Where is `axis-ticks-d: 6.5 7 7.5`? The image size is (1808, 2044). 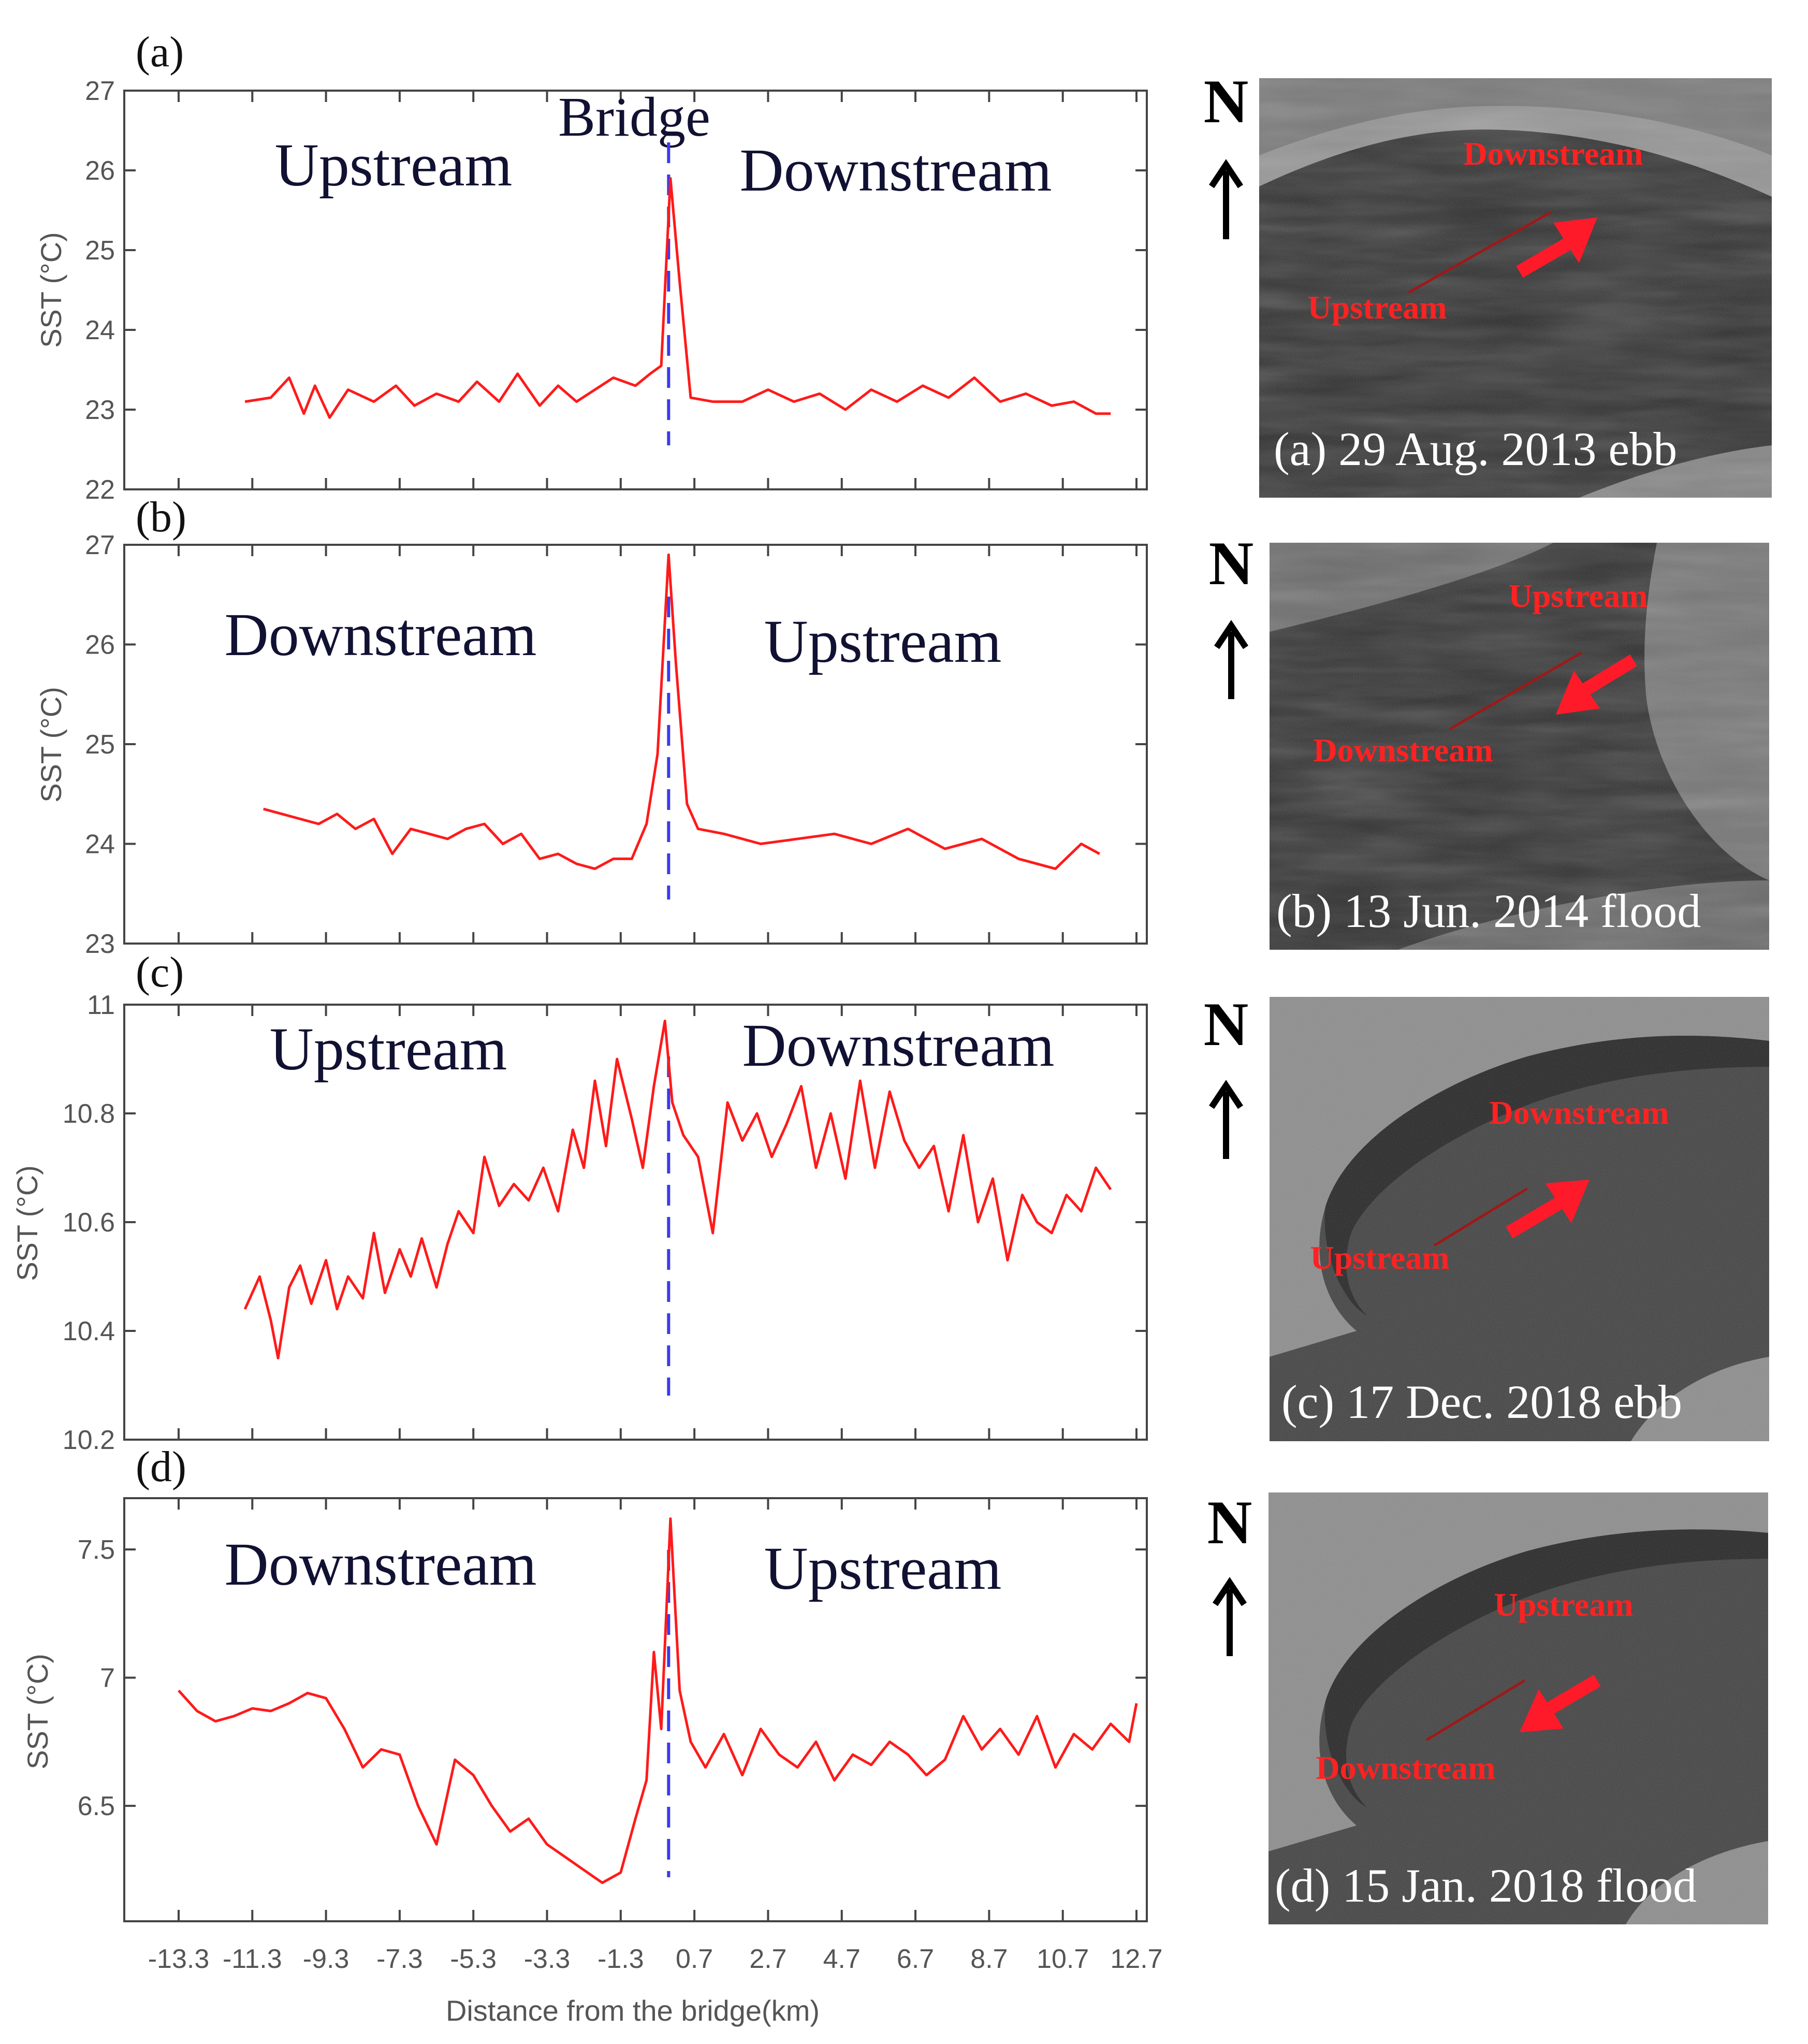 axis-ticks-d: 6.5 7 7.5 is located at coordinates (612, 1709).